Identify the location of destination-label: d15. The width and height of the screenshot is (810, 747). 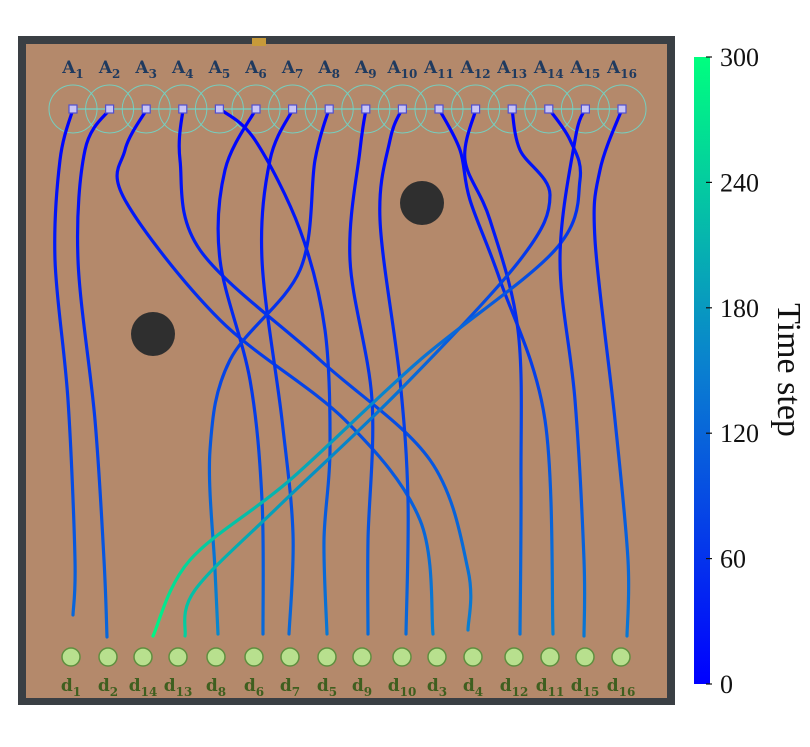
(585, 687).